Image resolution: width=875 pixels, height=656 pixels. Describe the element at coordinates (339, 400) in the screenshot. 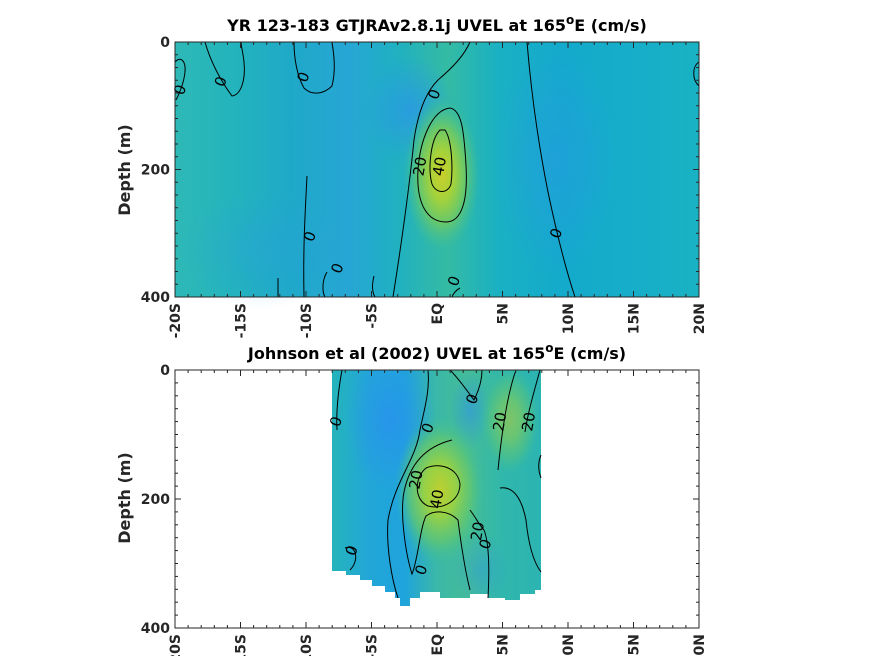

I see `panel-observed-contour-zero-a` at that location.